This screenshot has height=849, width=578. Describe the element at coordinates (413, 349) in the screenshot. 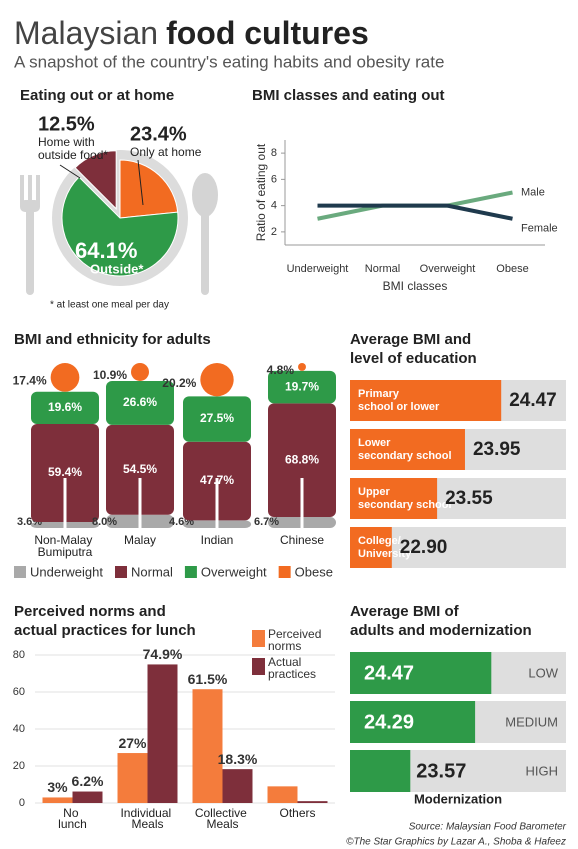

I see `section-title: Average BMI and level of education` at that location.